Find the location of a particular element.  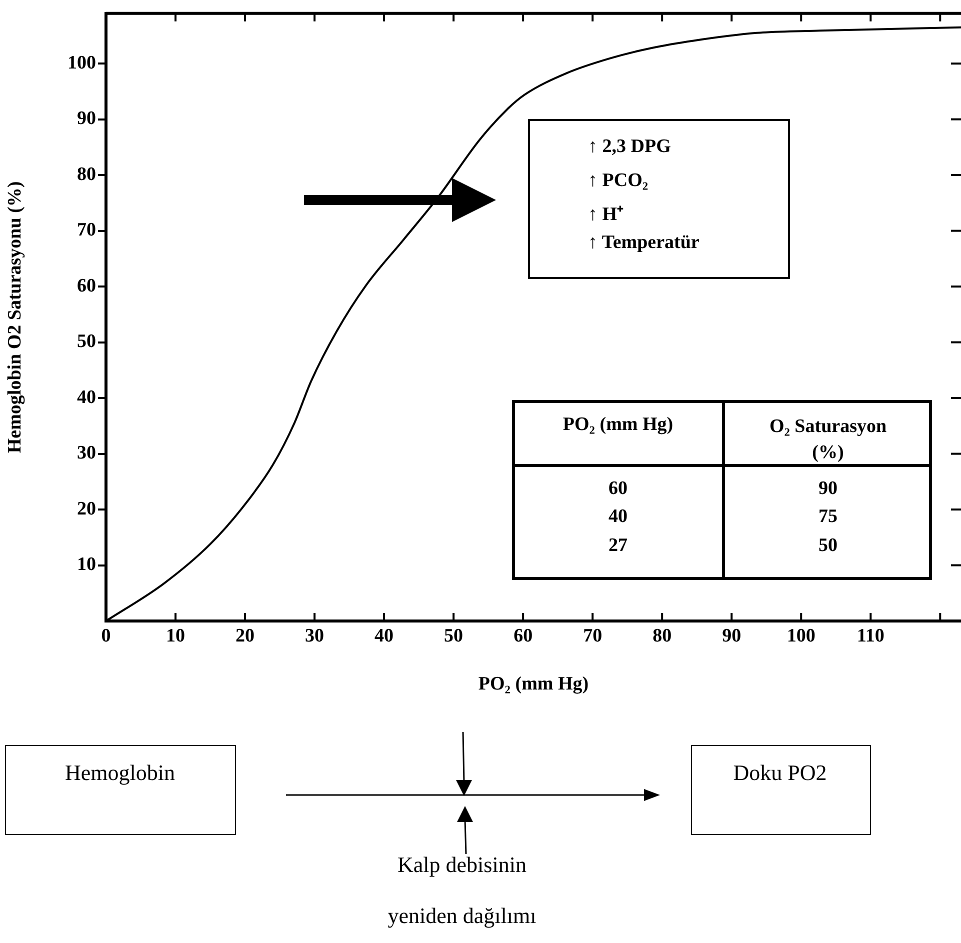

annotation: O₂ Saturasyon (%) is located at coordinates (828, 440).